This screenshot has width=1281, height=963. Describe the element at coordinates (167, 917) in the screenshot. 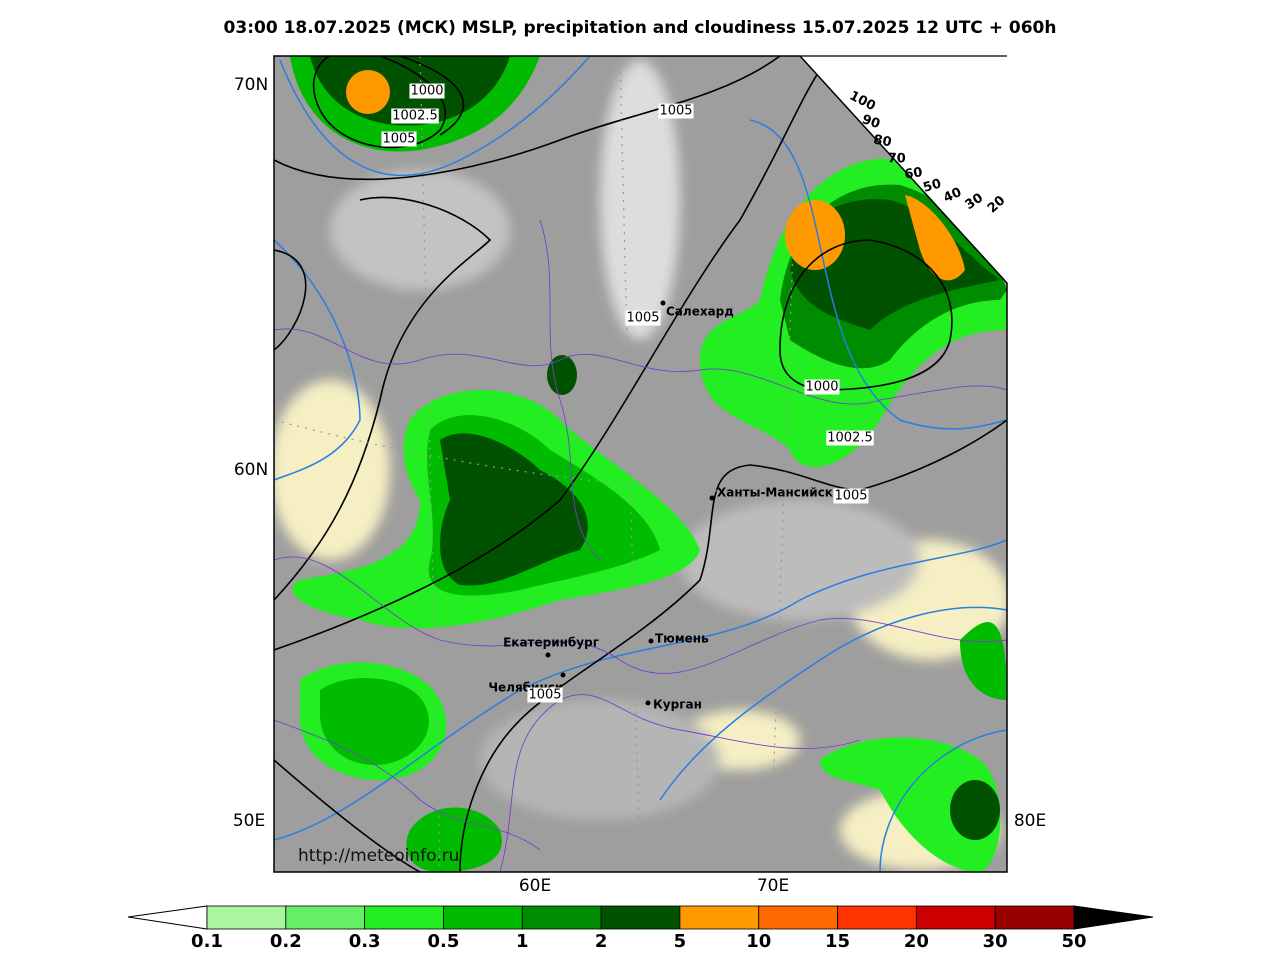

I see `colorbar-low-end` at that location.